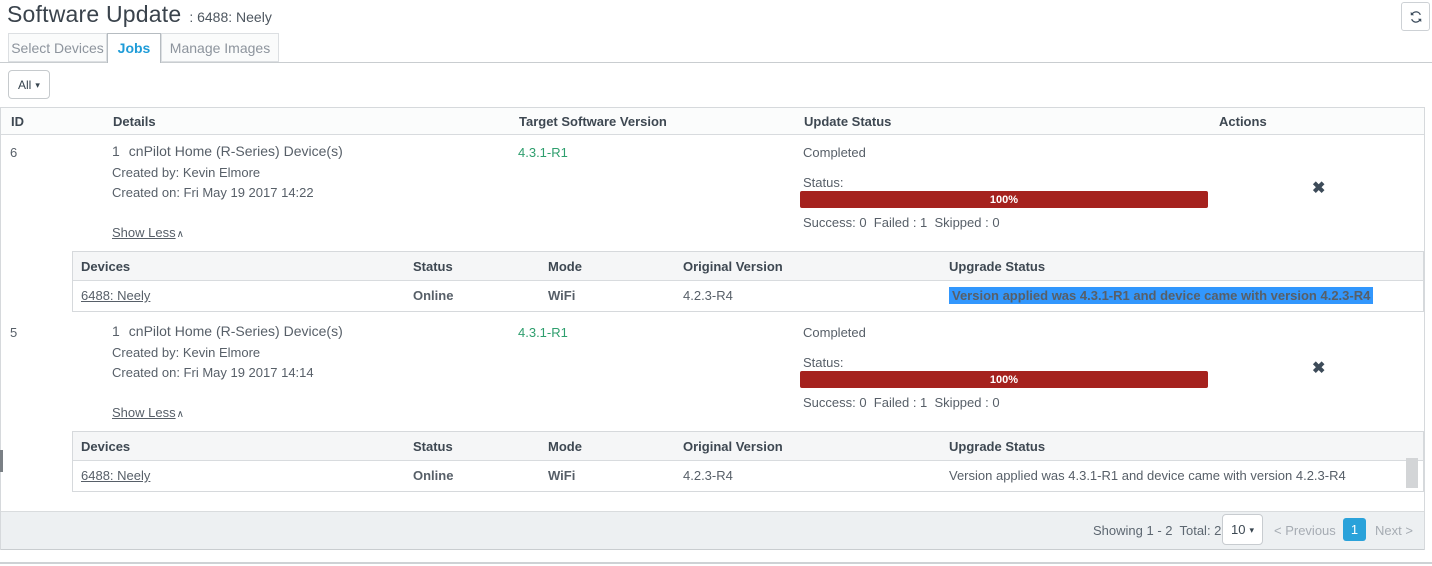  What do you see at coordinates (94, 14) in the screenshot?
I see `page-title: Software Update` at bounding box center [94, 14].